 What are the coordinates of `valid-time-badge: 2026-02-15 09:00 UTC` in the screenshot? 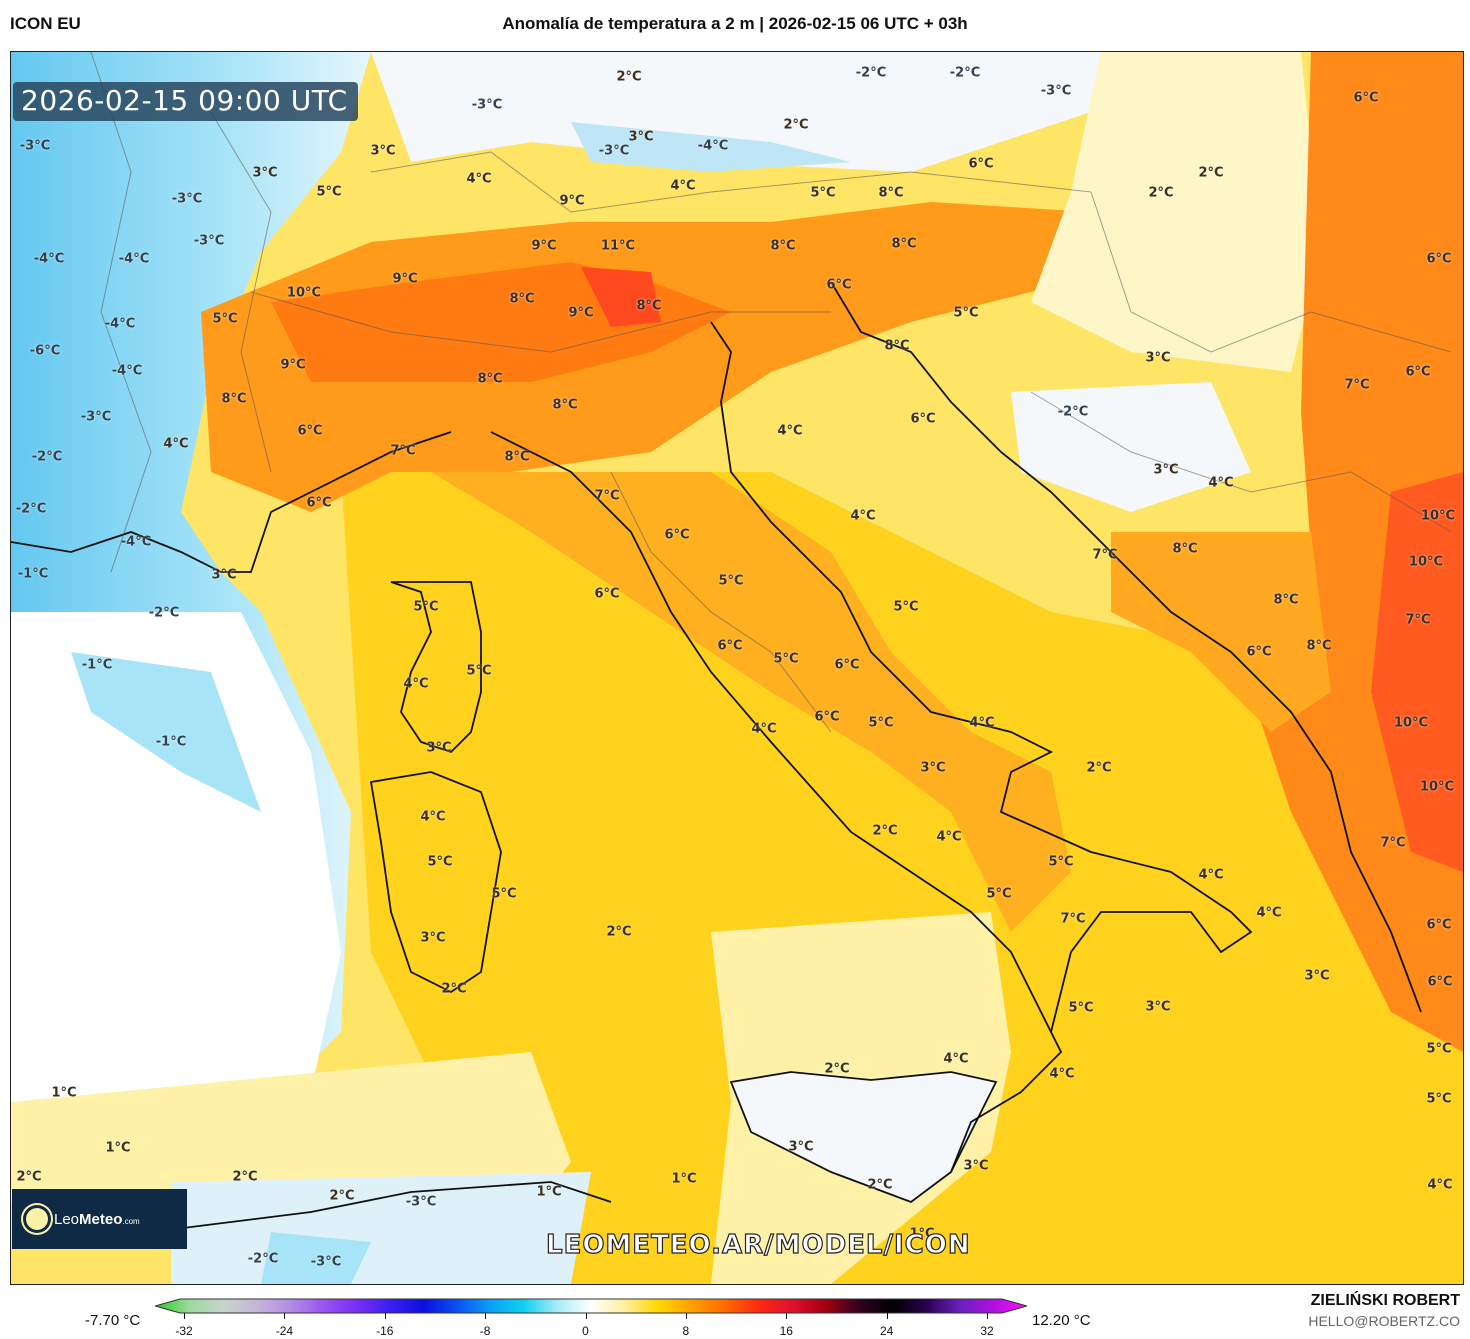 It's located at (185, 101).